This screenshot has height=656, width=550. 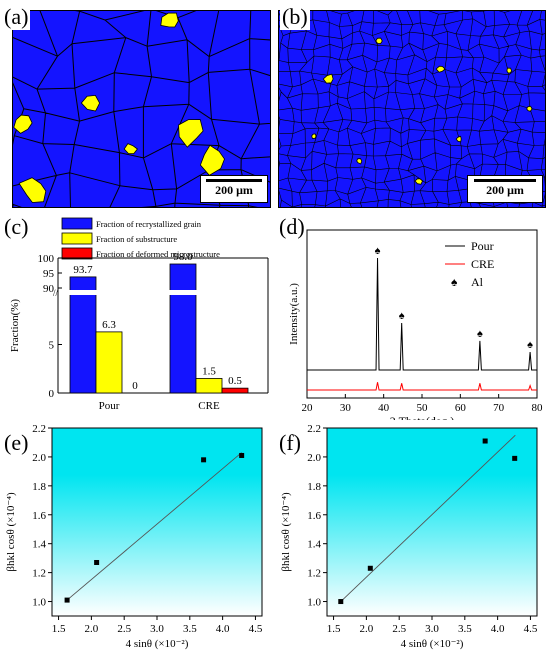 I want to click on panel-label-d: (d), so click(x=292, y=226).